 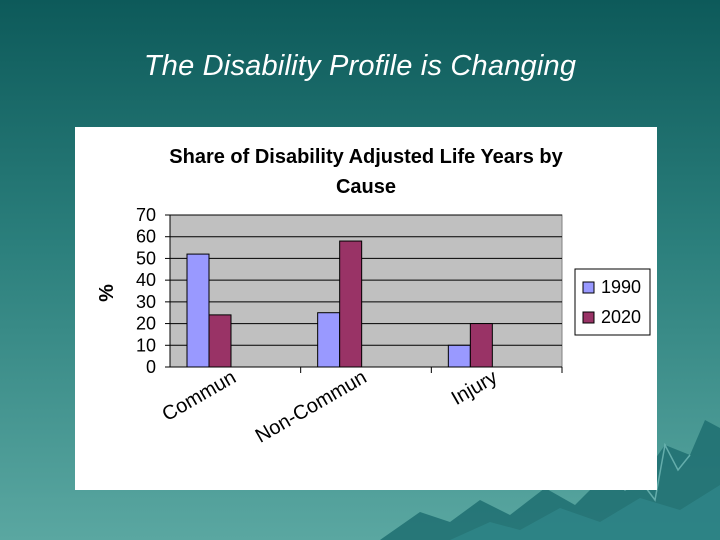 I want to click on slide-title: The Disability Profile is Changing, so click(x=360, y=66).